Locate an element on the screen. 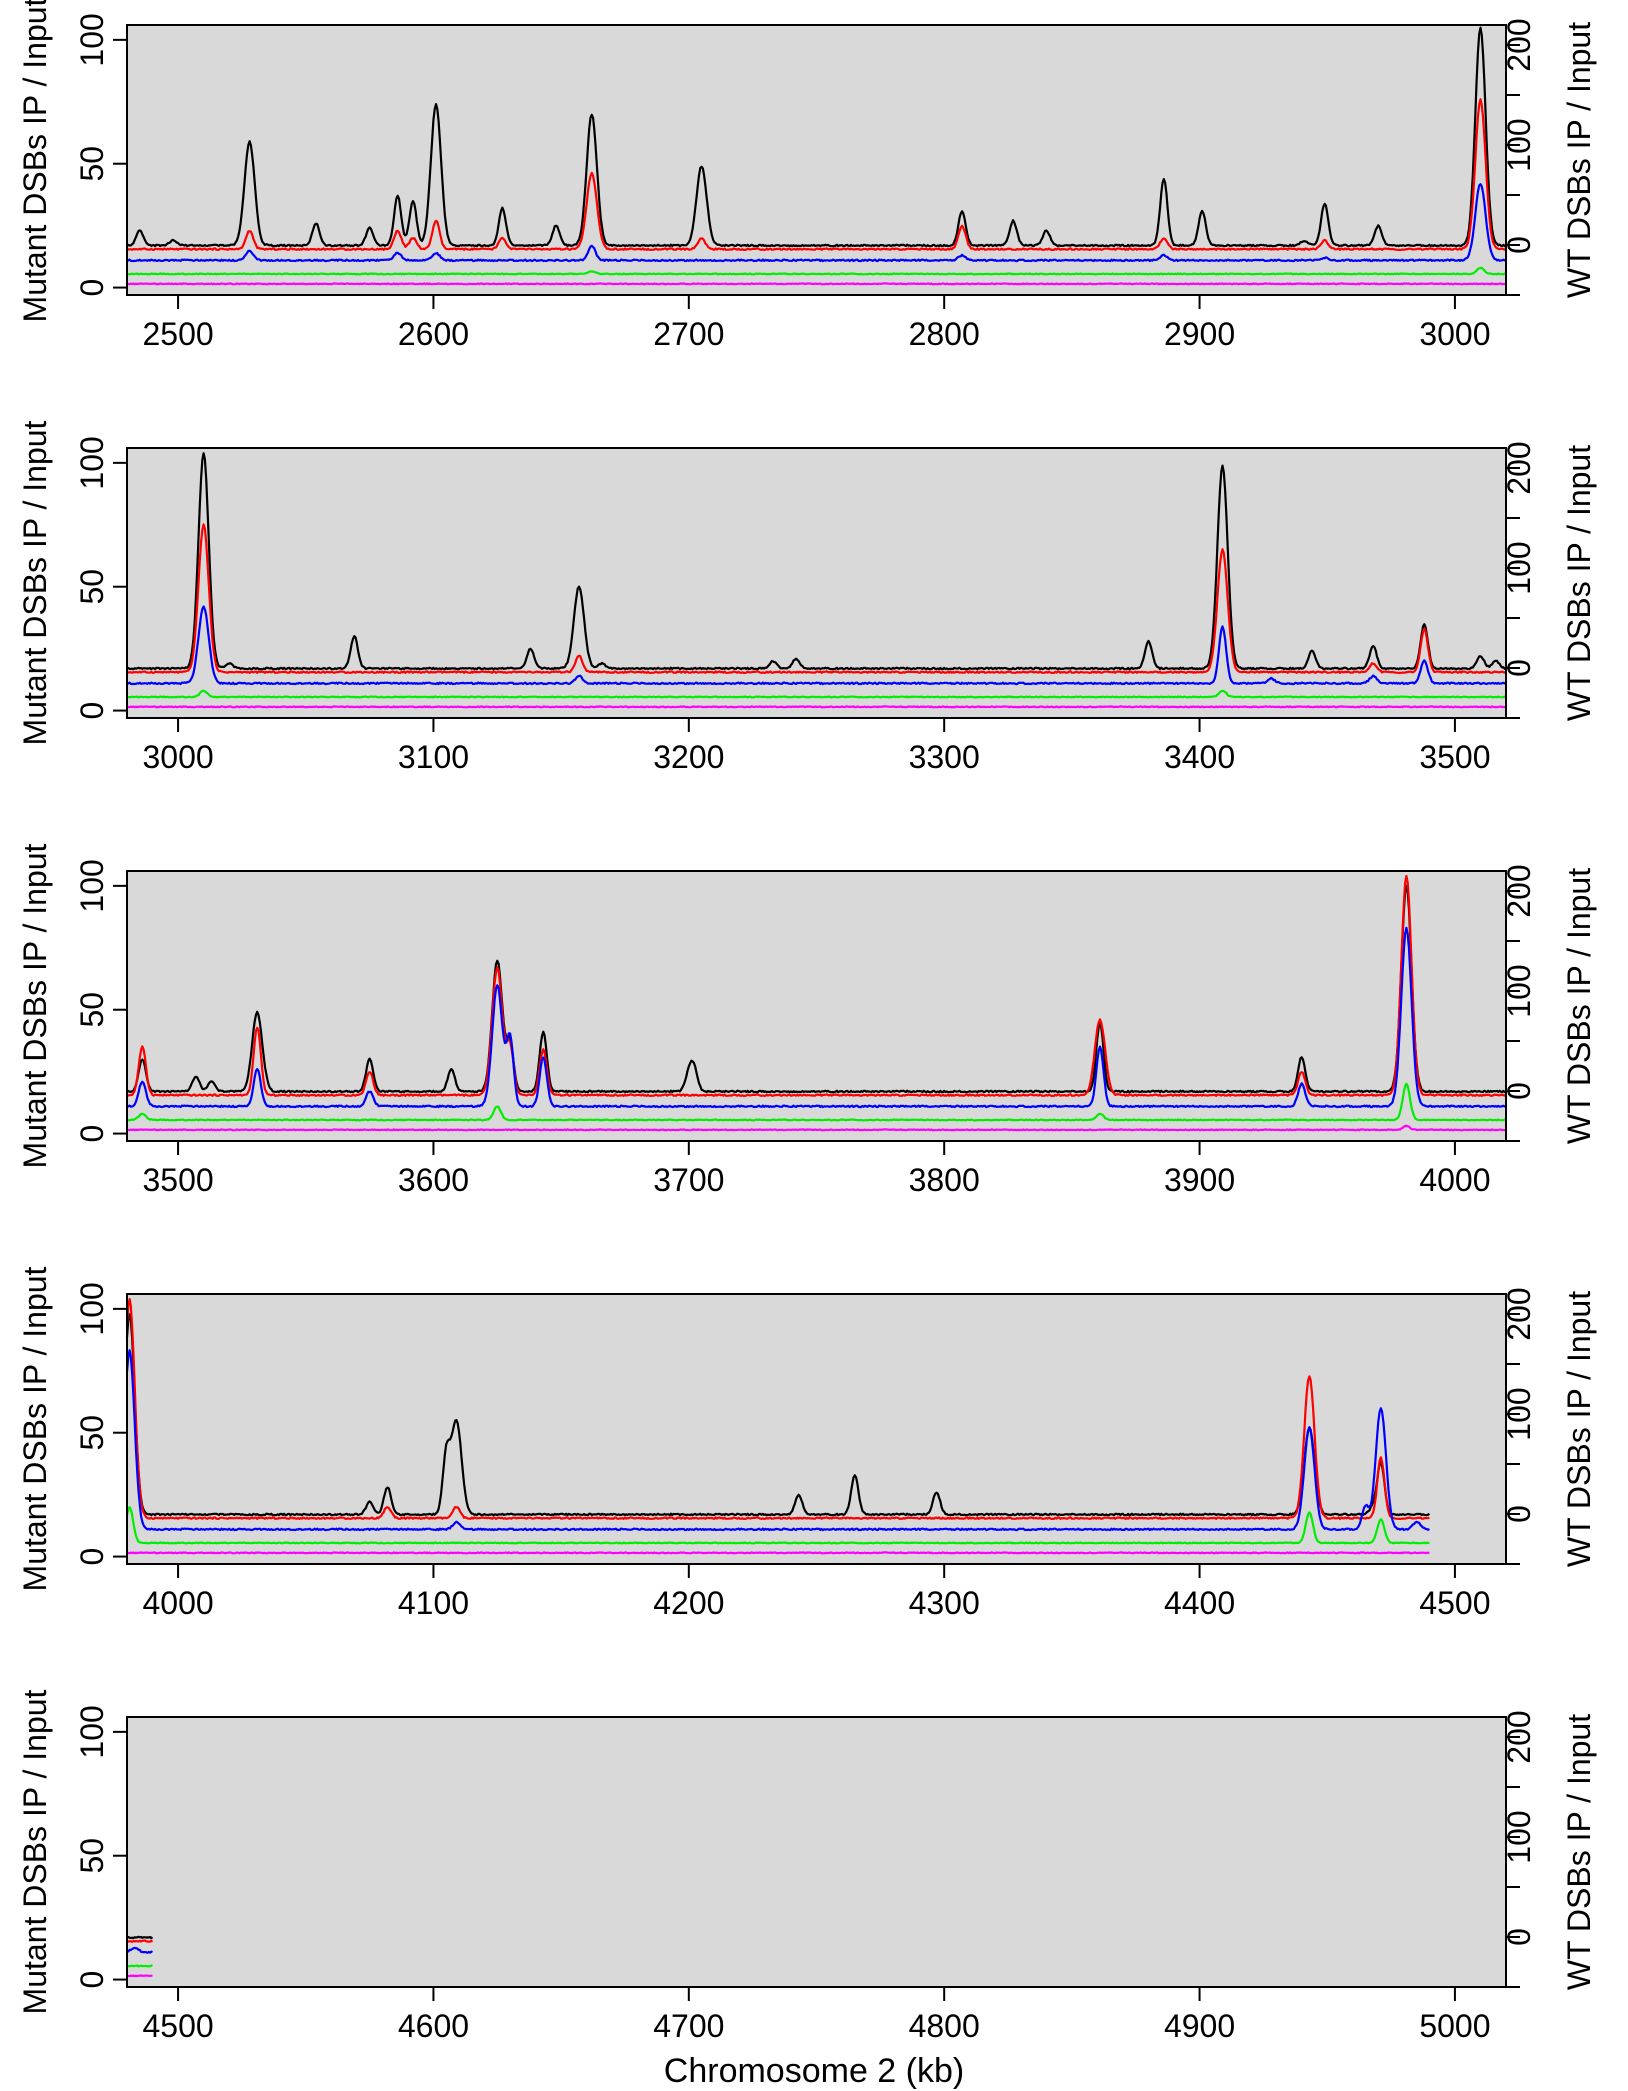 The height and width of the screenshot is (2091, 1628). x-tick-label: 4100 is located at coordinates (433, 1603).